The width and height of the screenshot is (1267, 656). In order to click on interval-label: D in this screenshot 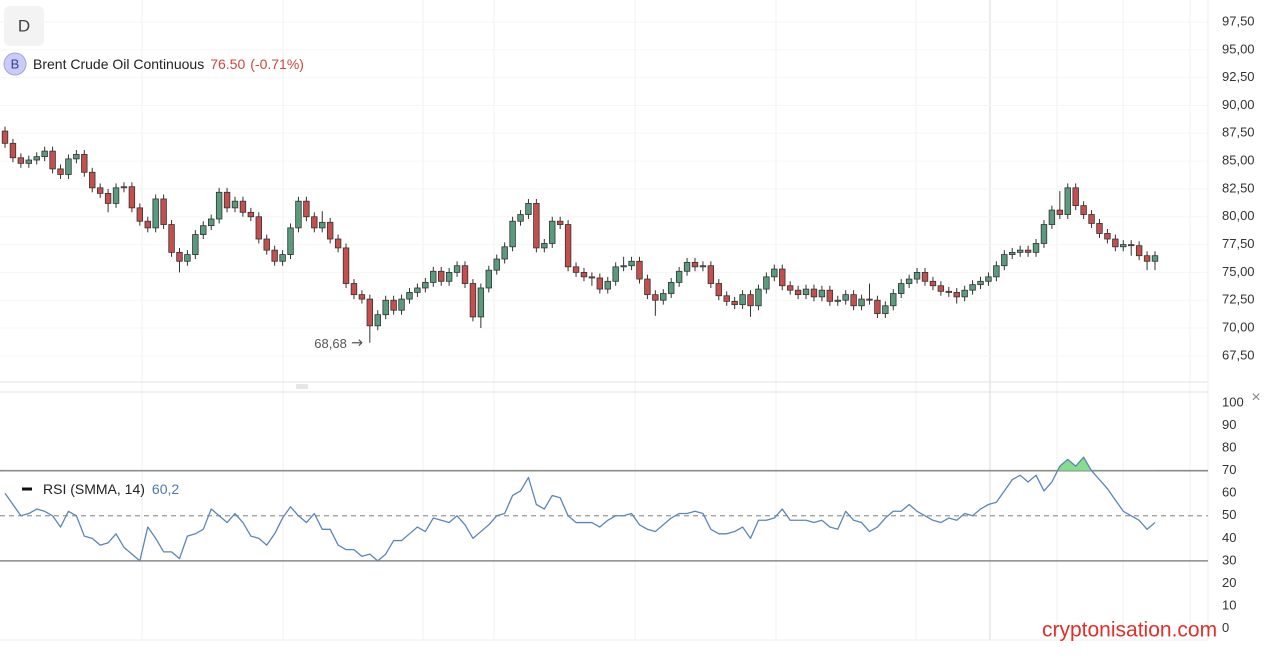, I will do `click(24, 25)`.